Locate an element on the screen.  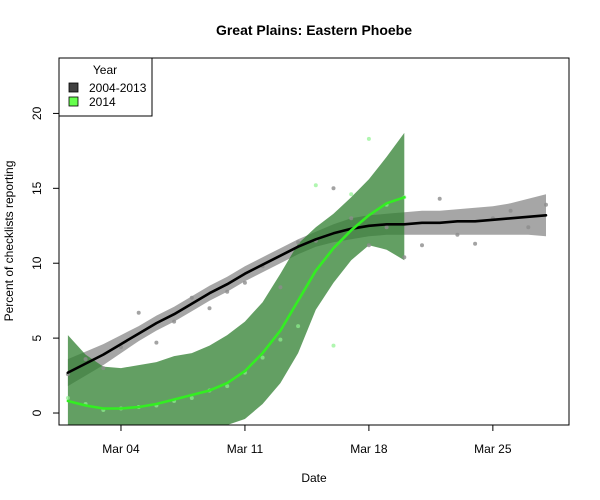
x-tick-label: Mar 11 is located at coordinates (245, 449).